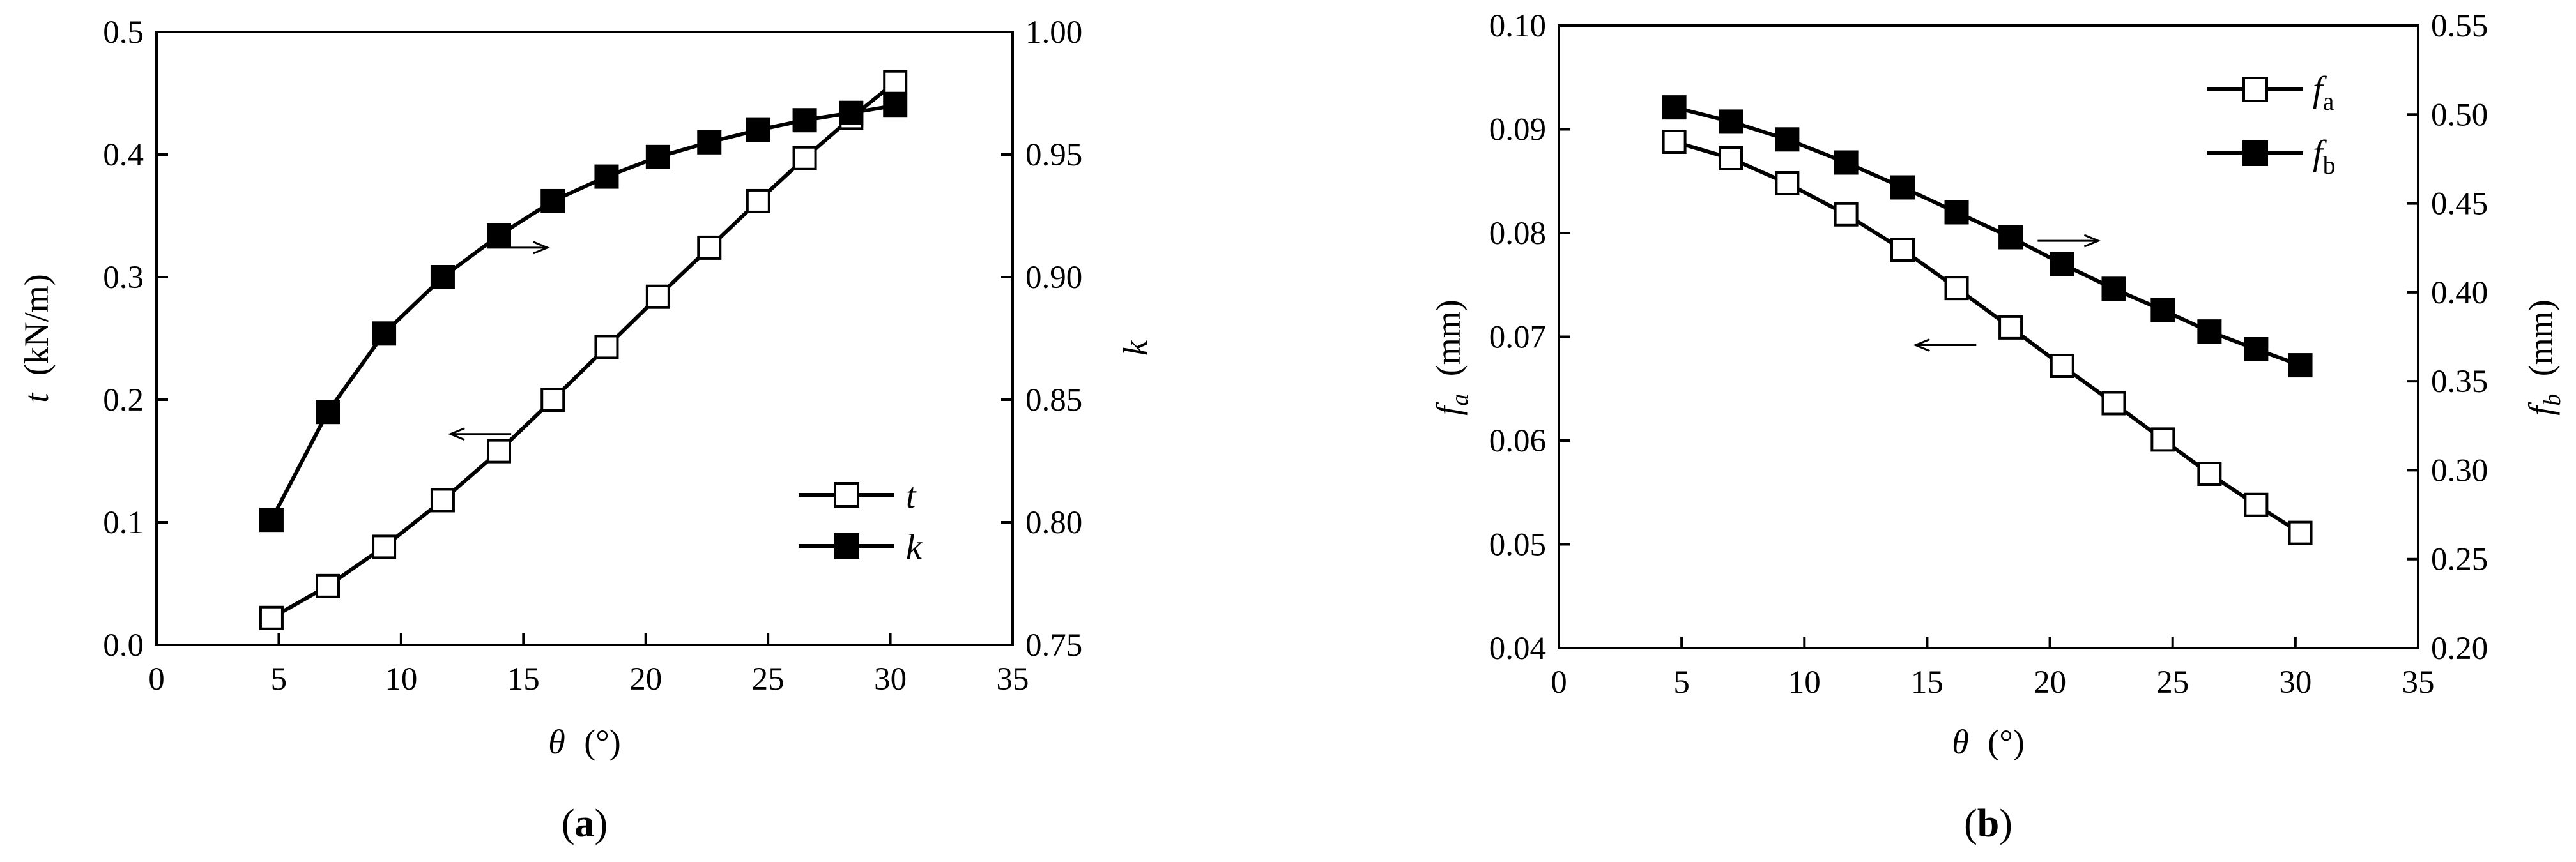 The height and width of the screenshot is (862, 2576). Describe the element at coordinates (2271, 124) in the screenshot. I see `panel-b-legend: fa fb` at that location.